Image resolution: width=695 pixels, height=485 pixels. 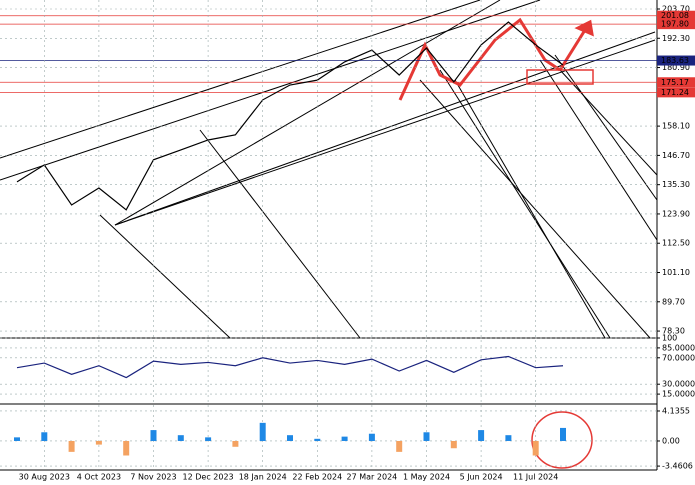 I want to click on x-tick-label: 22 Feb 2024, so click(x=317, y=477).